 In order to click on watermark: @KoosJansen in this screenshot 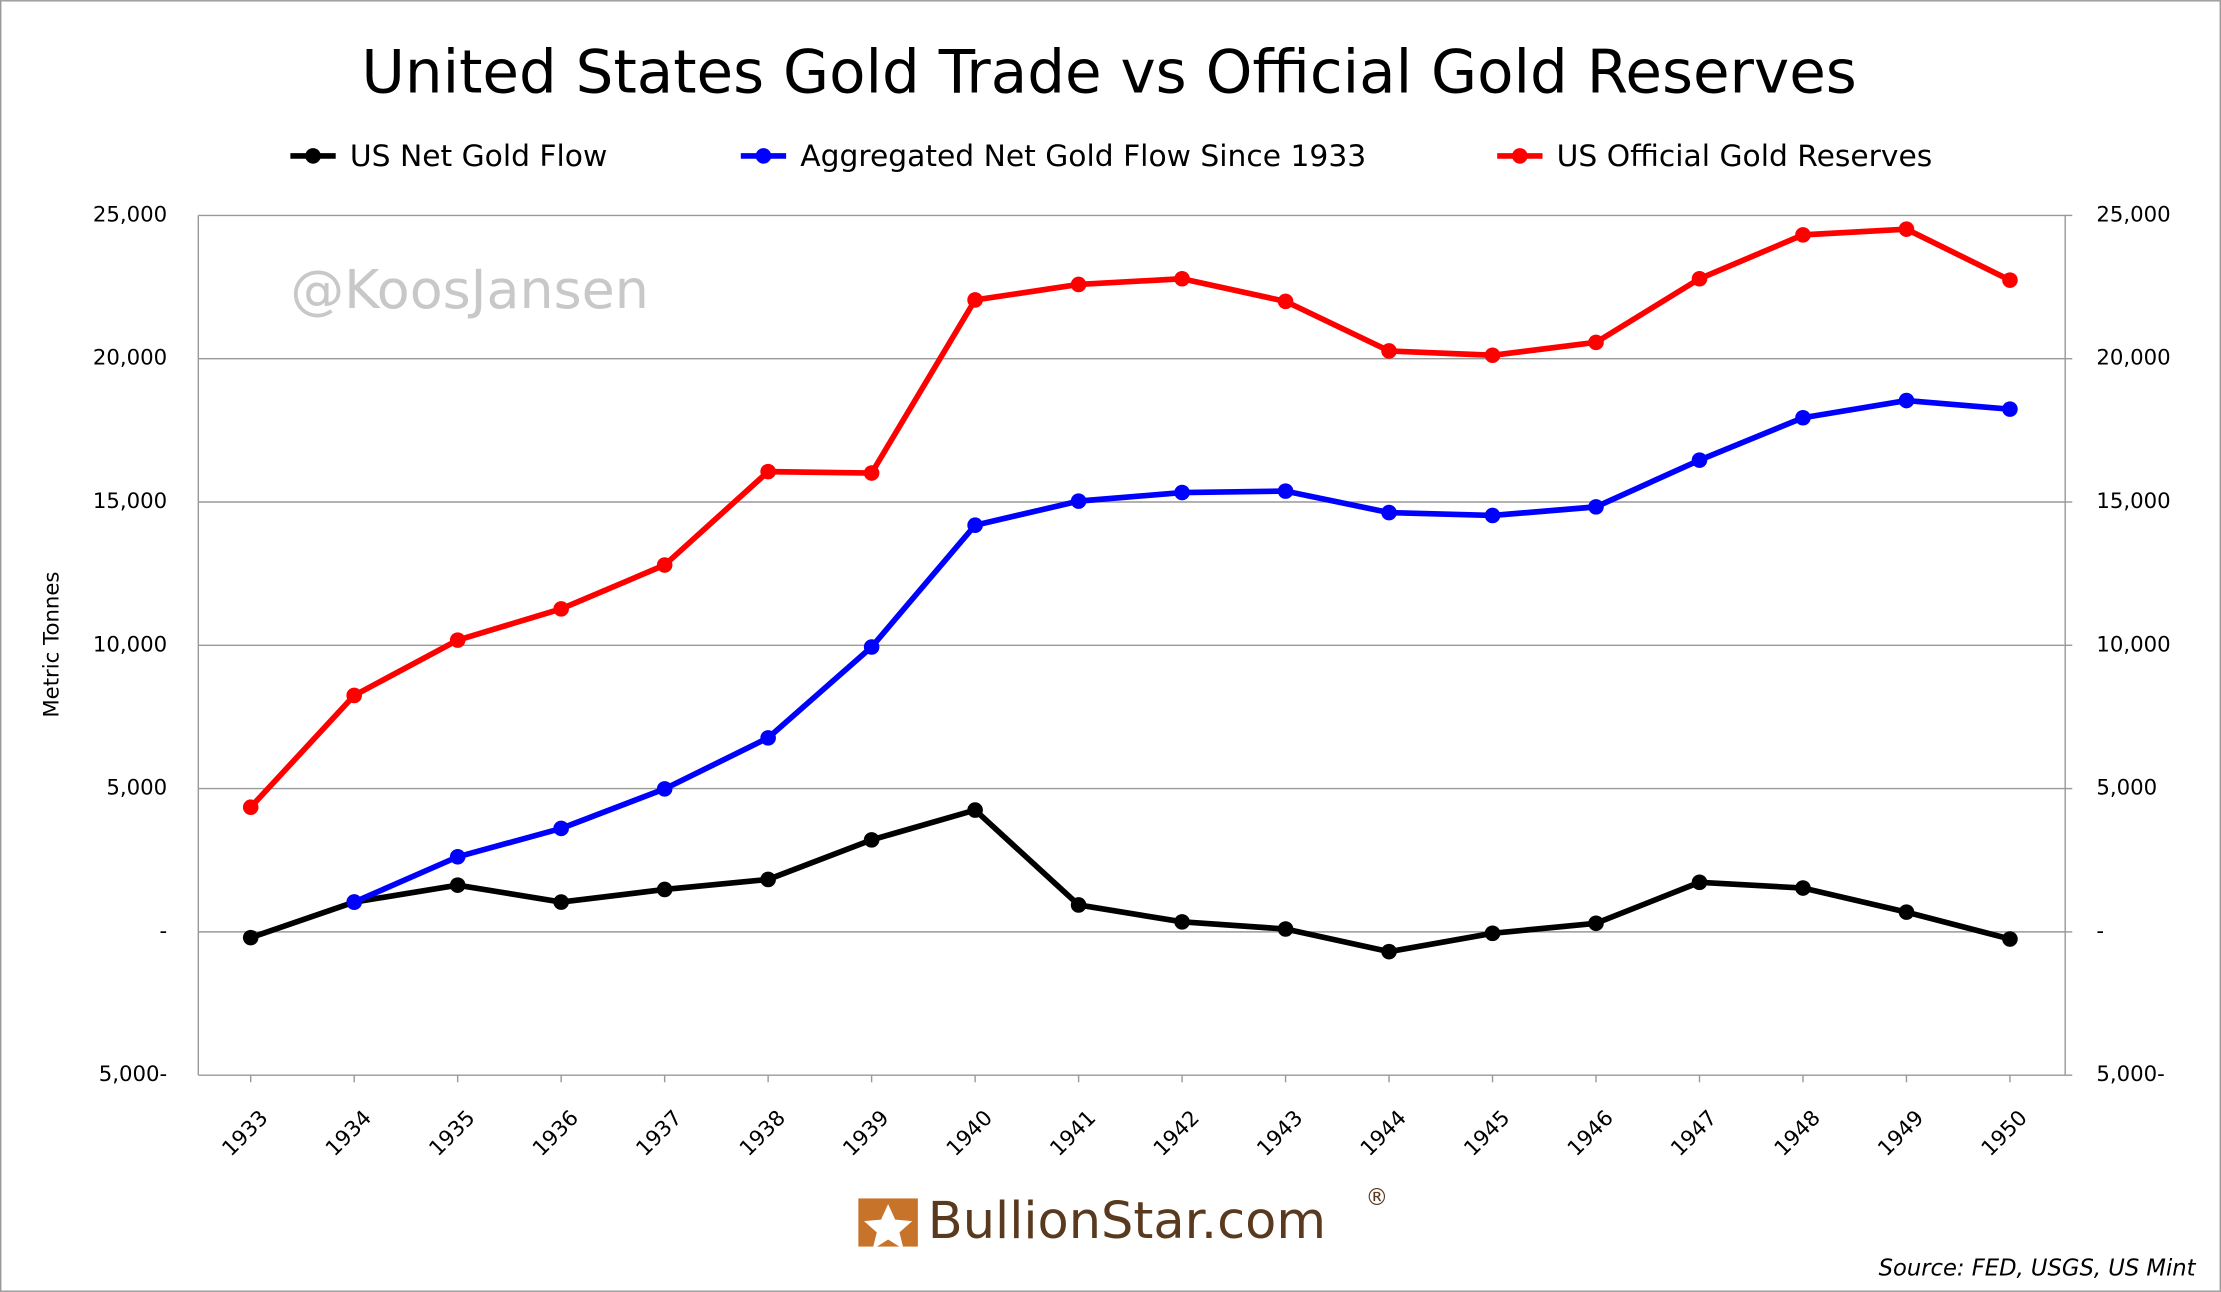, I will do `click(469, 289)`.